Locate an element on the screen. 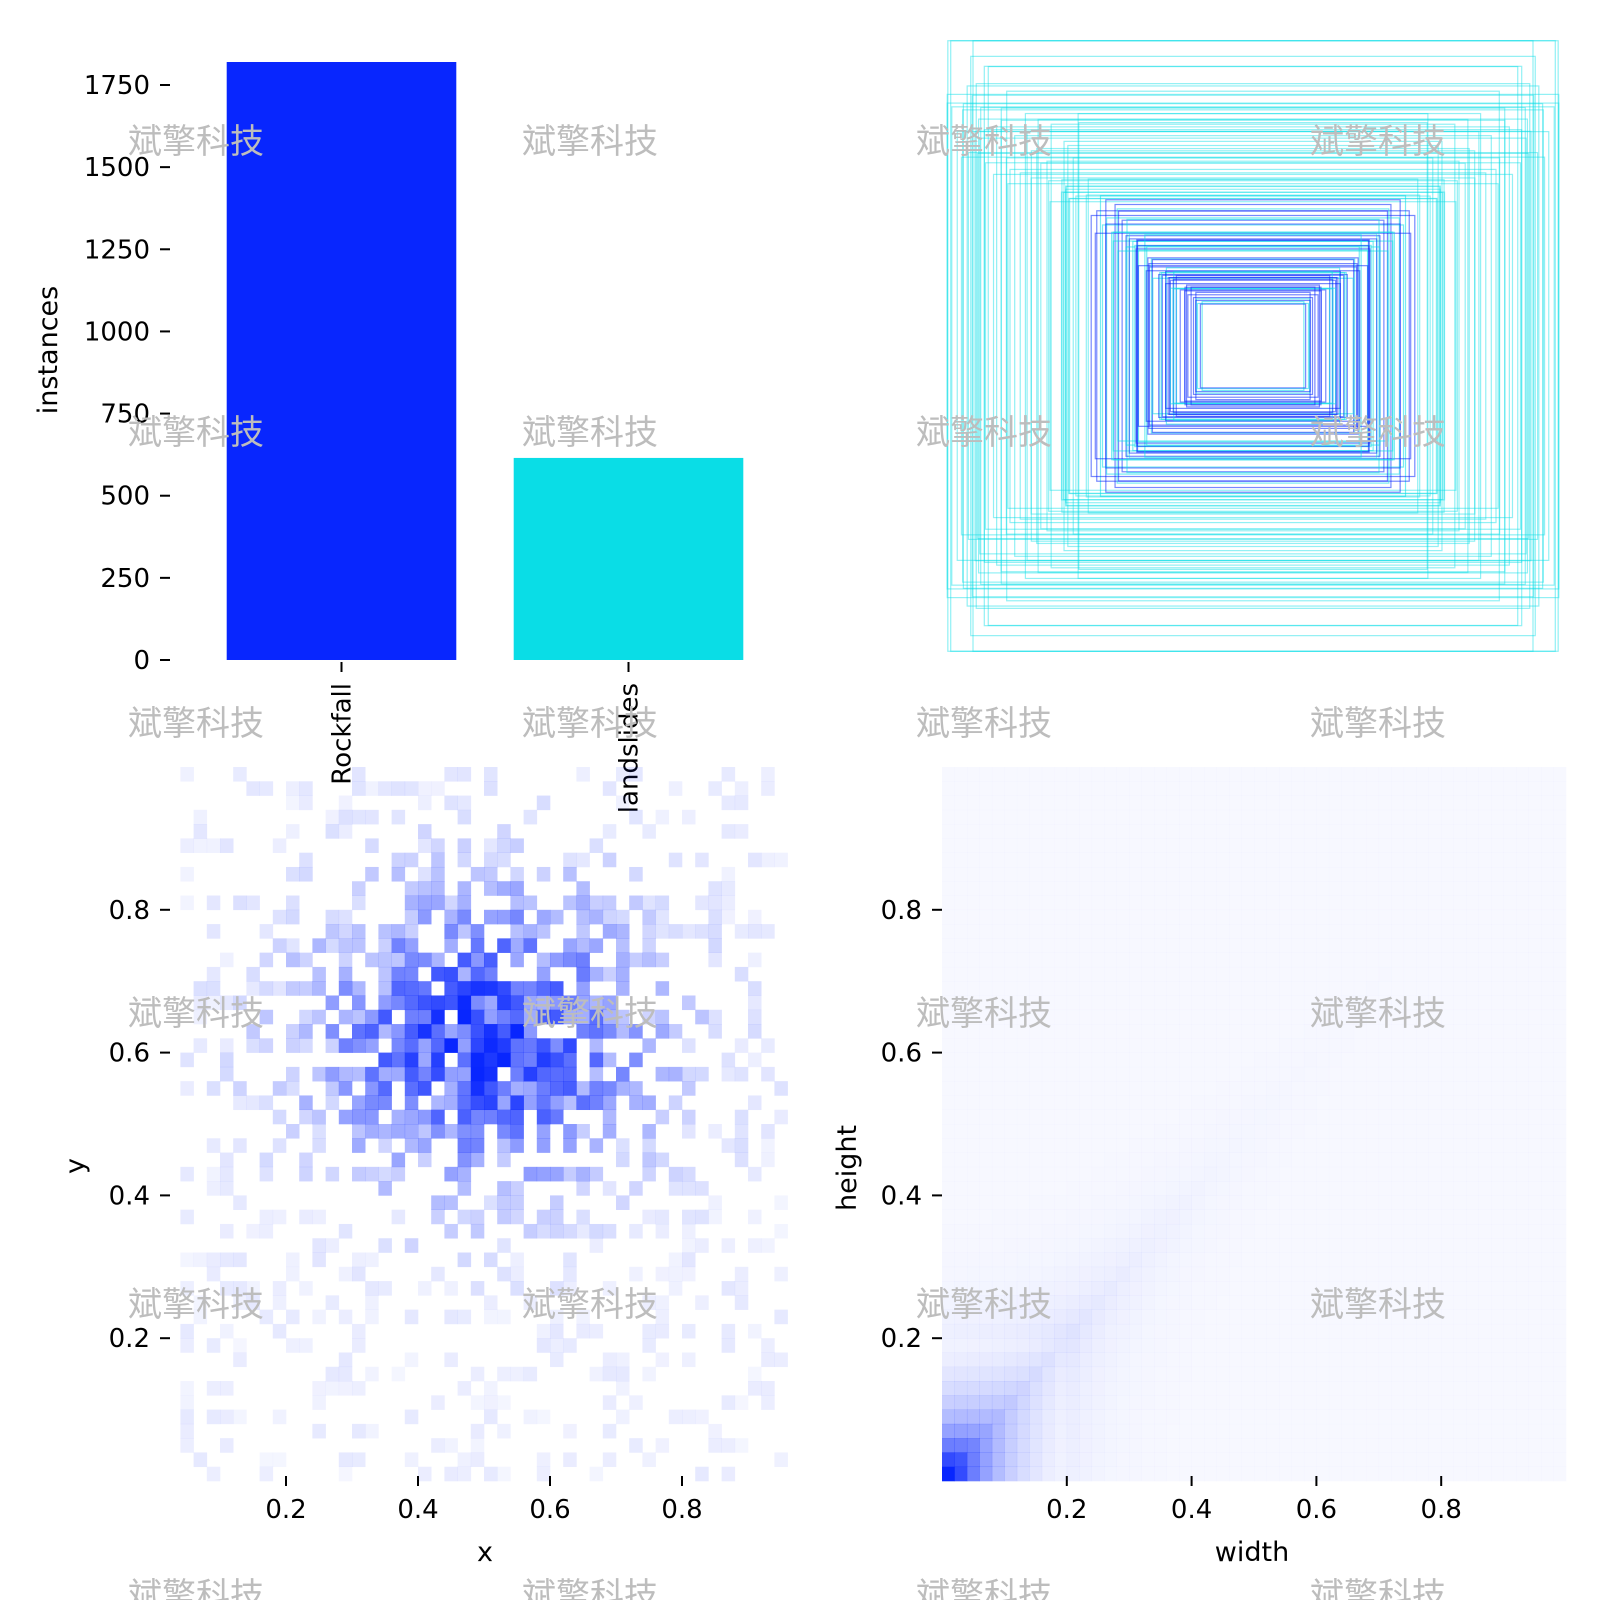 The height and width of the screenshot is (1605, 1600). bounding-box is located at coordinates (1253, 346).